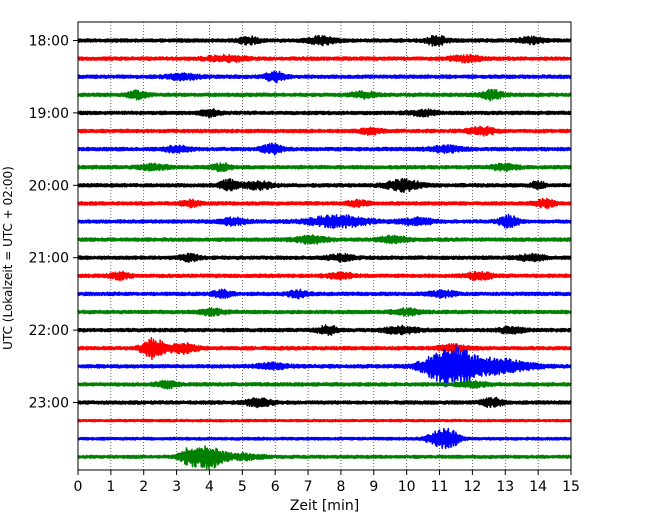  What do you see at coordinates (505, 487) in the screenshot?
I see `x-tick-label: 13` at bounding box center [505, 487].